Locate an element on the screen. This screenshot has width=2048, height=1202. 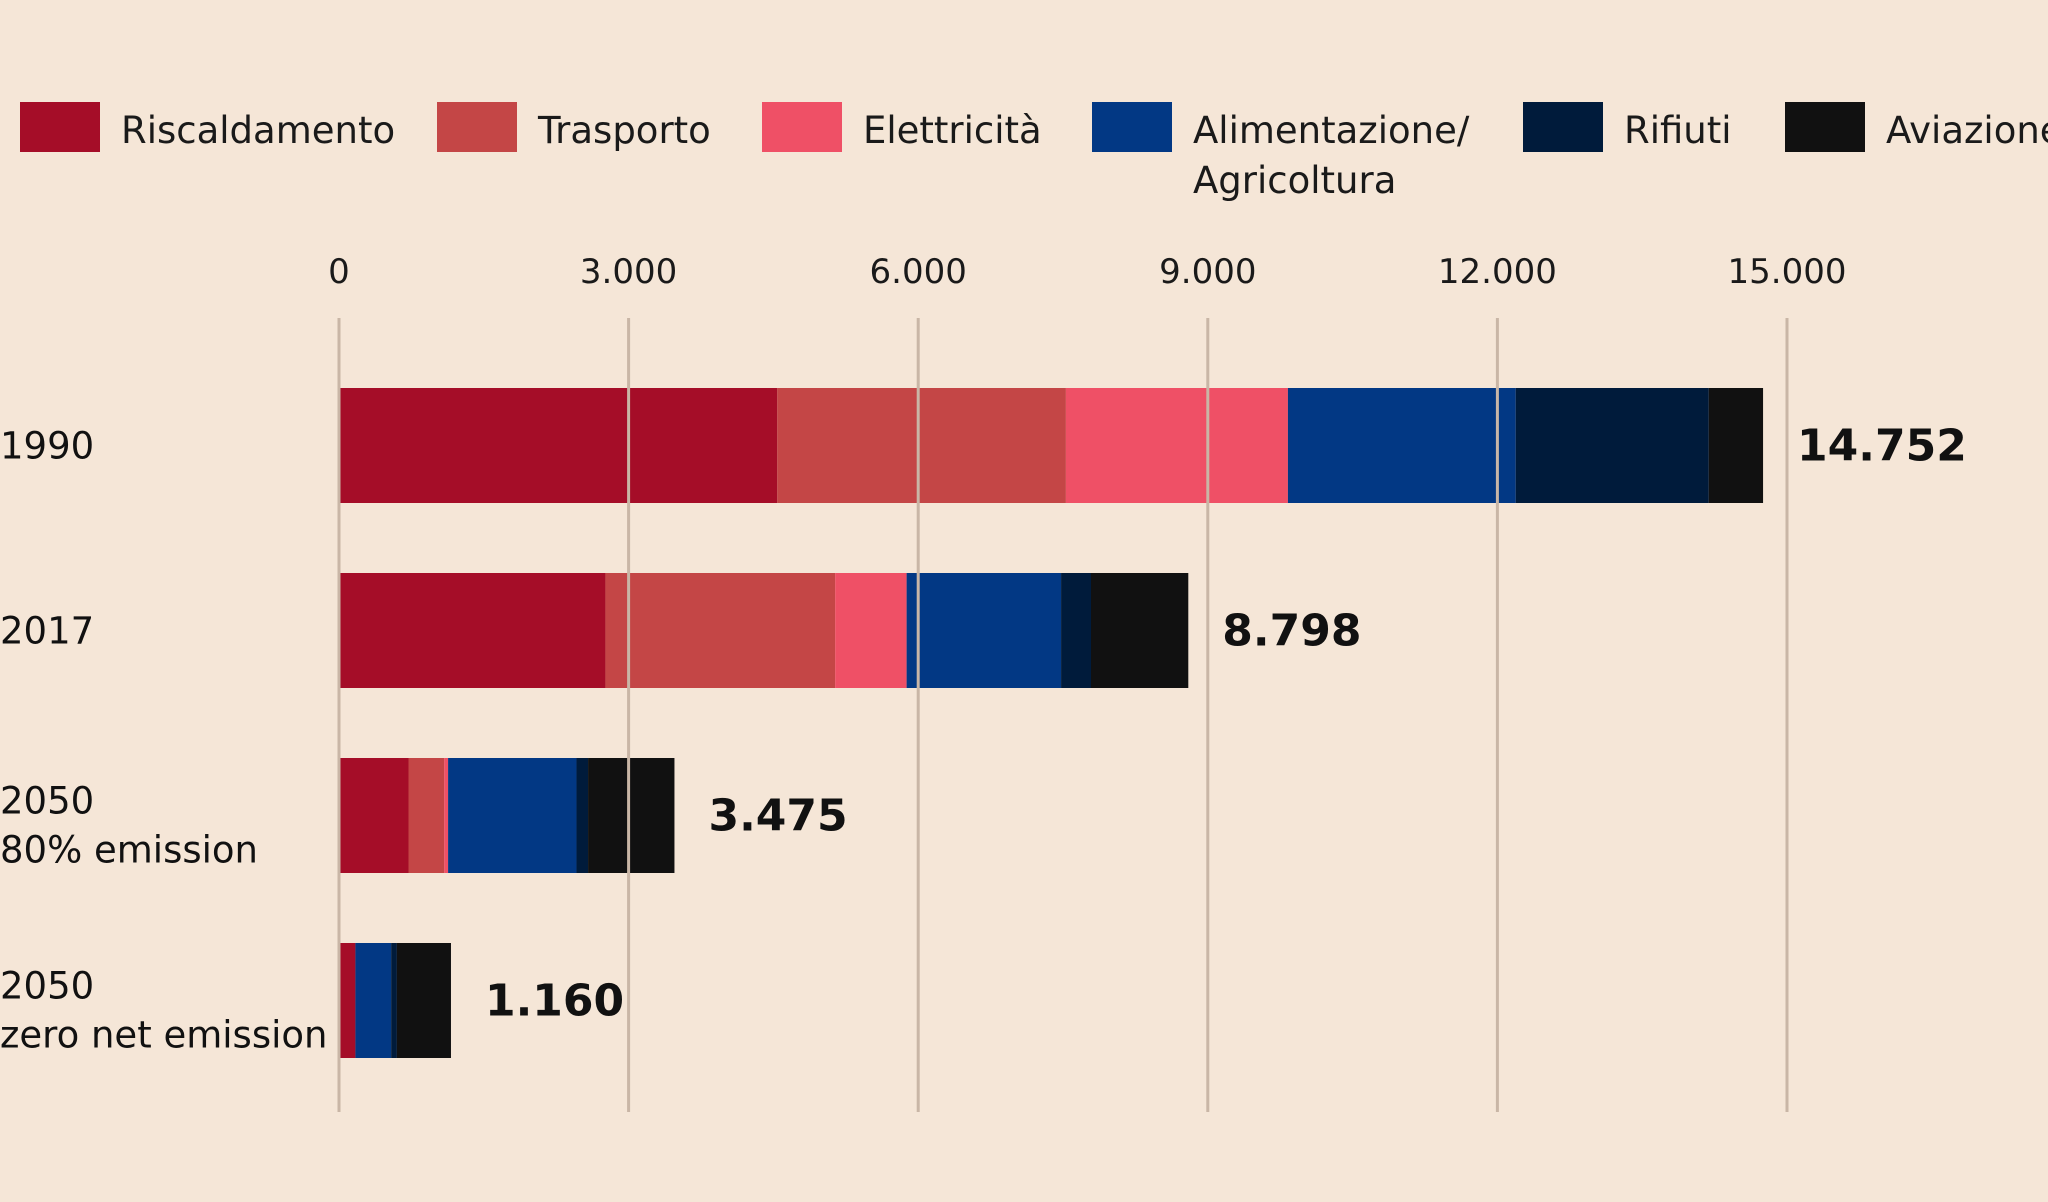
legend-label-aviazione: Aviazione is located at coordinates (1967, 130).